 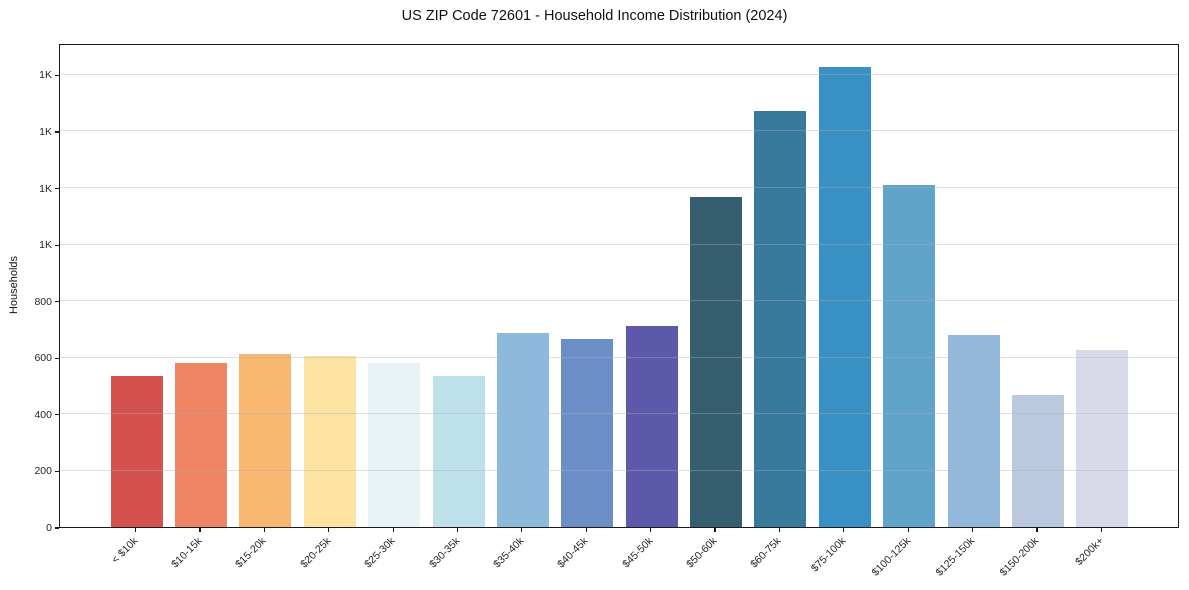 What do you see at coordinates (43, 471) in the screenshot?
I see `y-tick-label: 200` at bounding box center [43, 471].